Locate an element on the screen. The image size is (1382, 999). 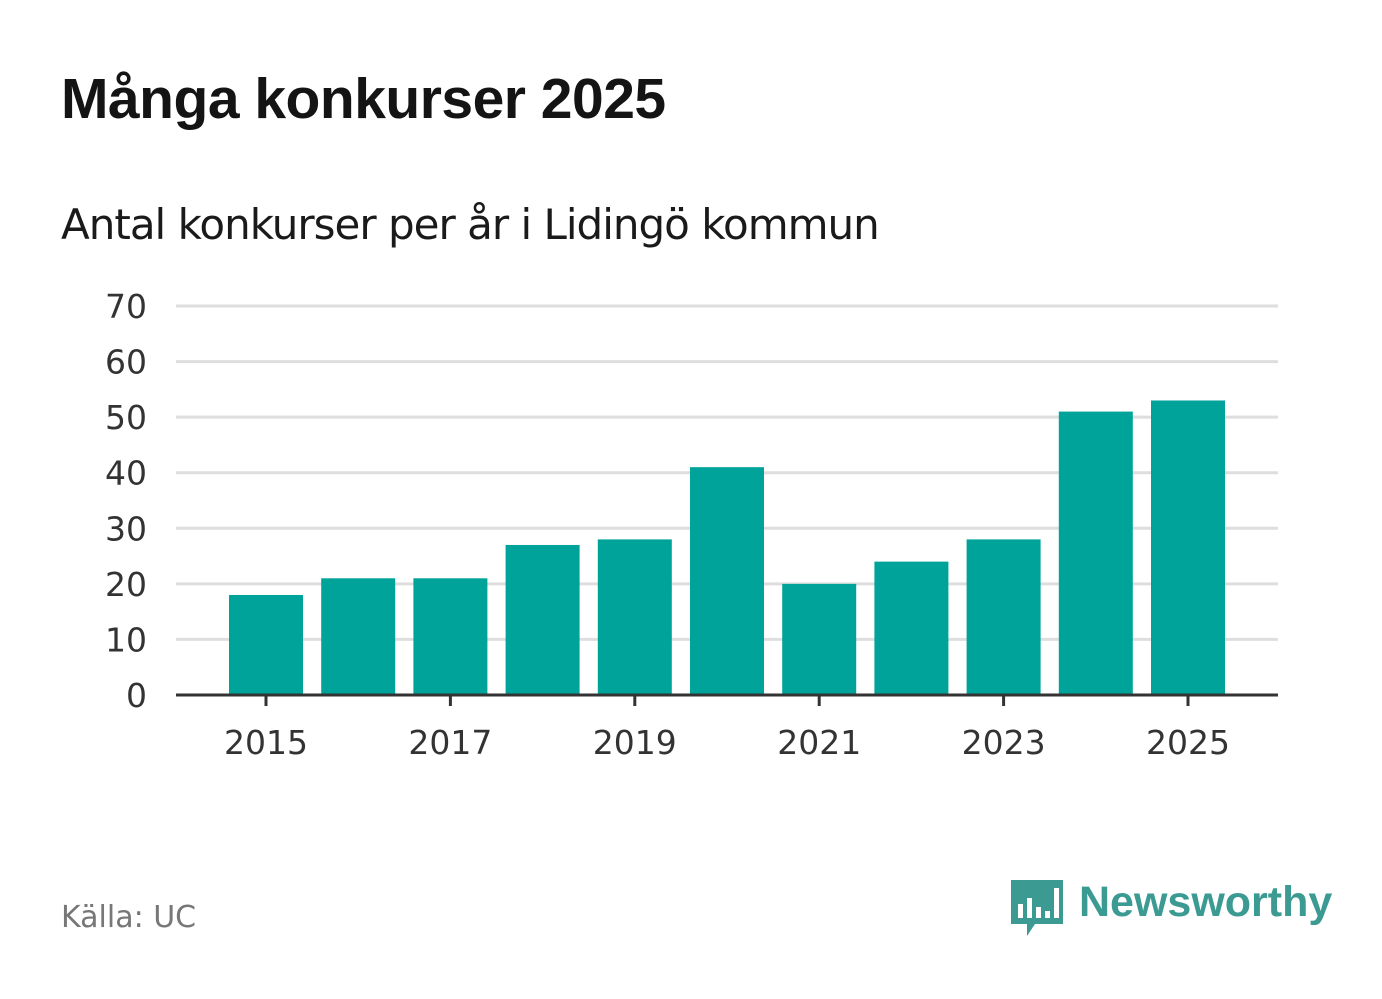
x-tick-label-2023: 2023 is located at coordinates (1004, 742).